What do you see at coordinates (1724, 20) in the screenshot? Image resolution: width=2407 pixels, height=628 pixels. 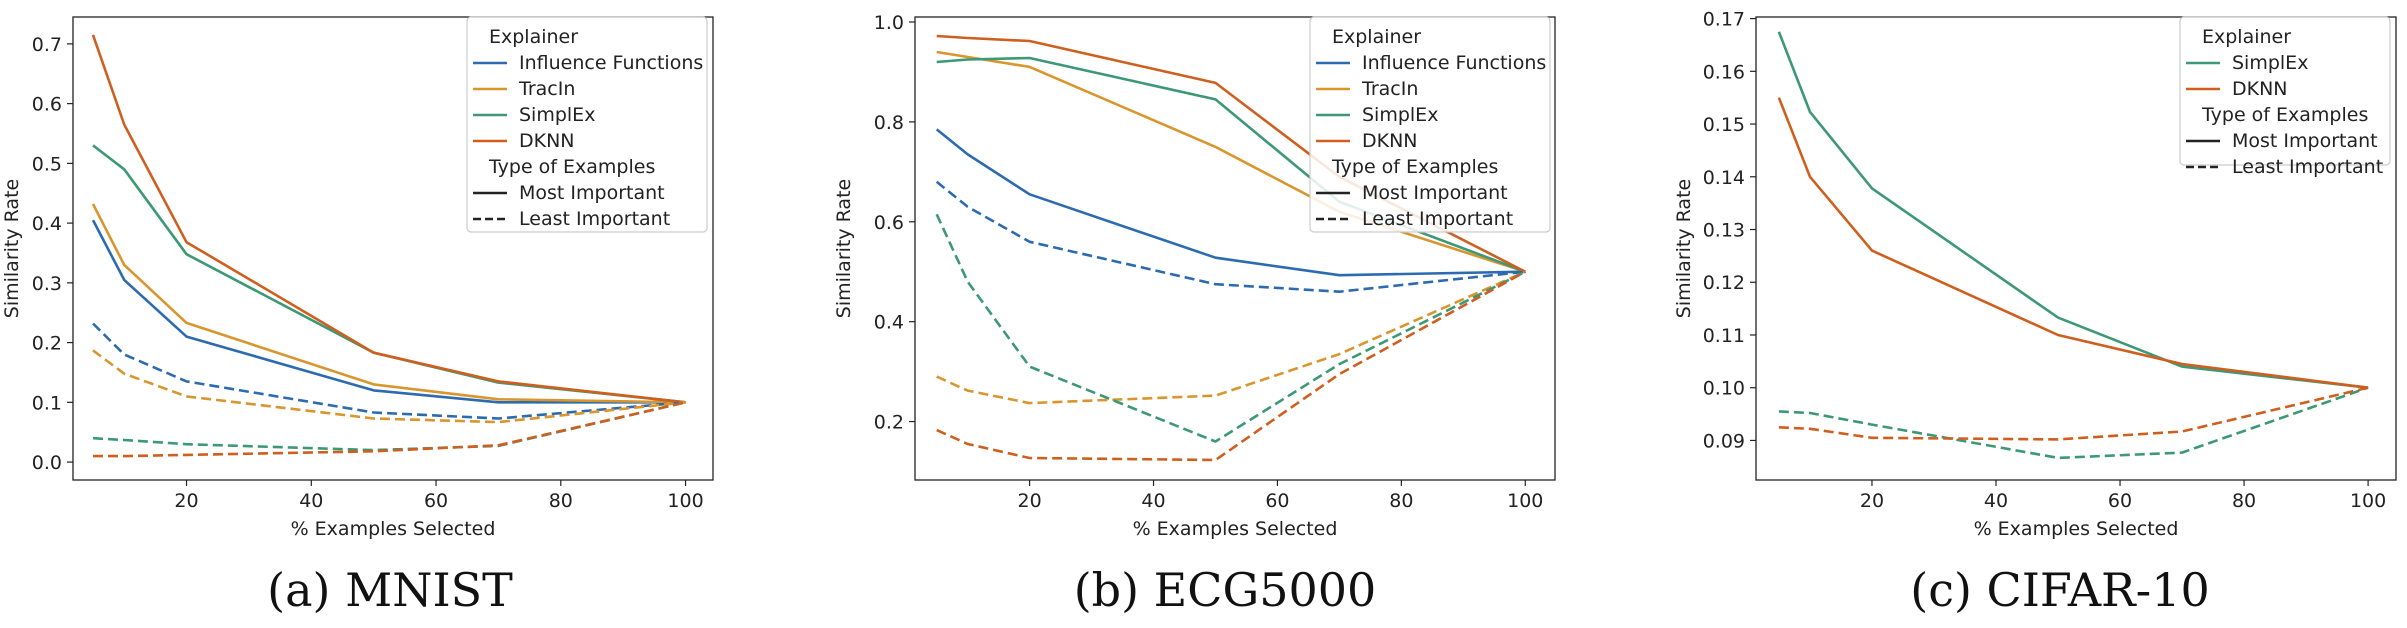 I see `y-tick-label: 0.17` at bounding box center [1724, 20].